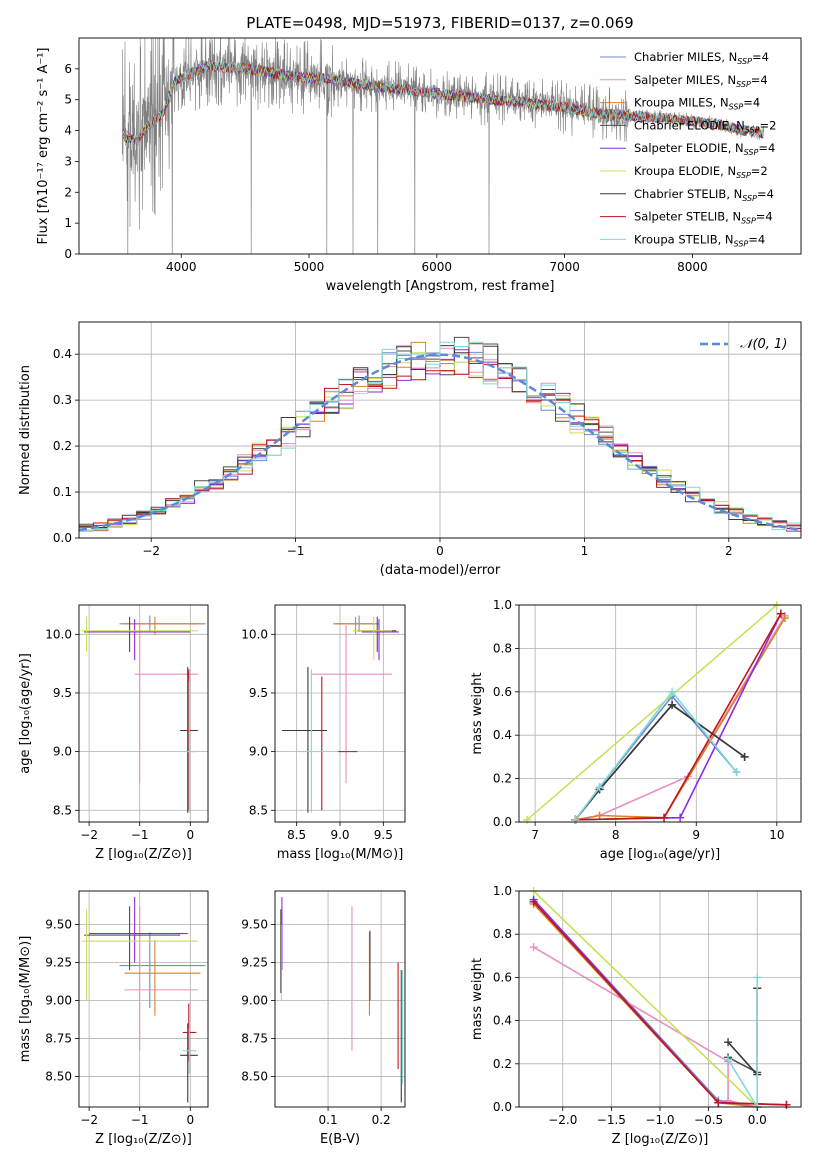 This screenshot has width=819, height=1170. What do you see at coordinates (25, 999) in the screenshot?
I see `y-axis-label: mass [log₁₀(M/M⊙)]` at bounding box center [25, 999].